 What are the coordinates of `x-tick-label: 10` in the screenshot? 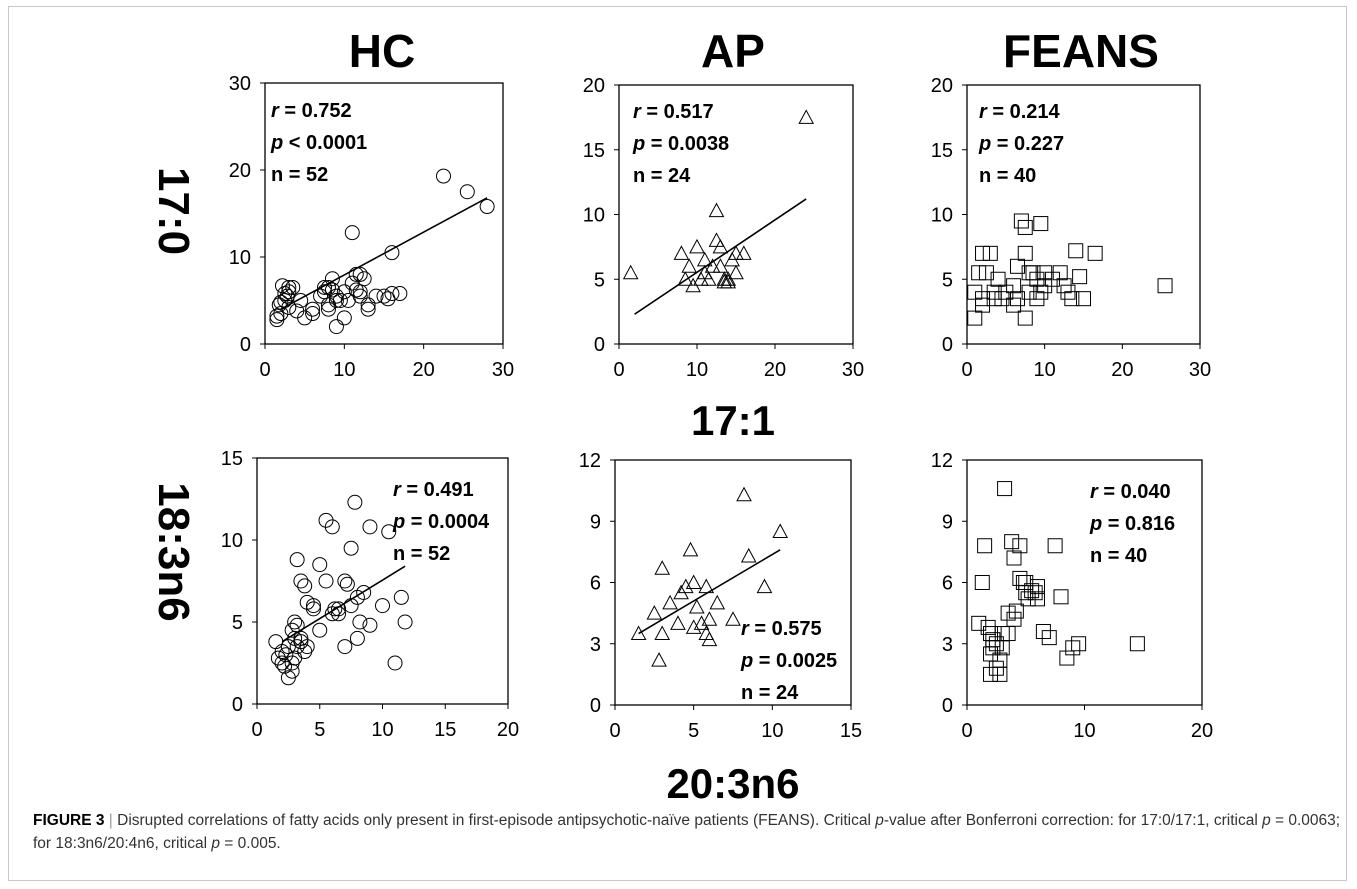 It's located at (1084, 731).